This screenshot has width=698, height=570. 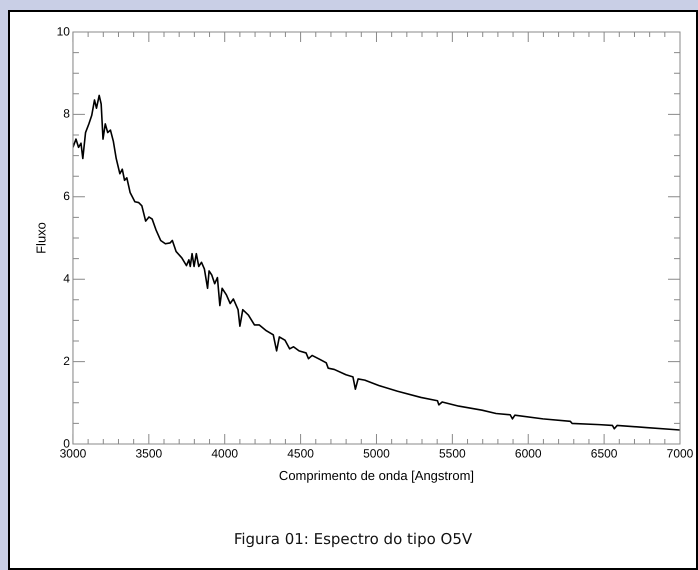 What do you see at coordinates (63, 31) in the screenshot?
I see `y-tick-label: 10` at bounding box center [63, 31].